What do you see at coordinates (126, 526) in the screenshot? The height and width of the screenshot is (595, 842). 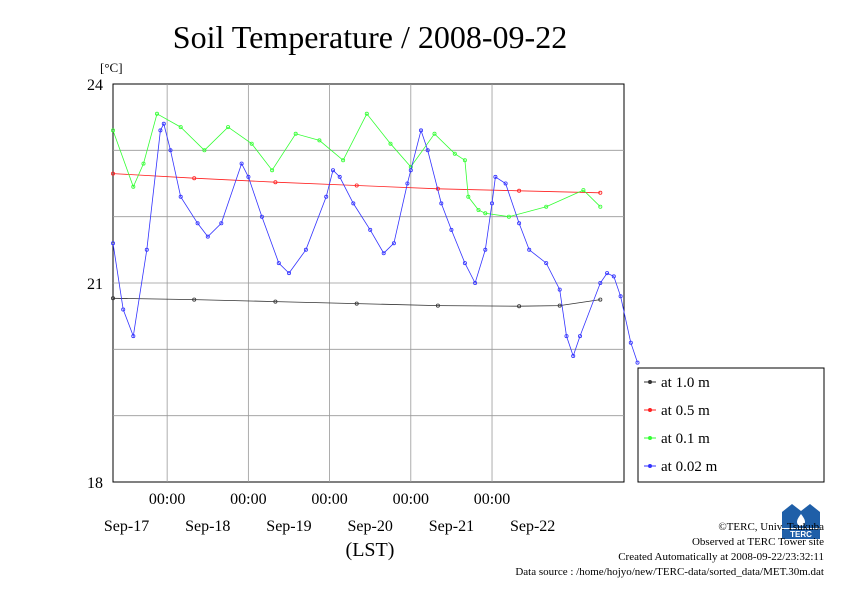 I see `x-day-label: Sep-17` at bounding box center [126, 526].